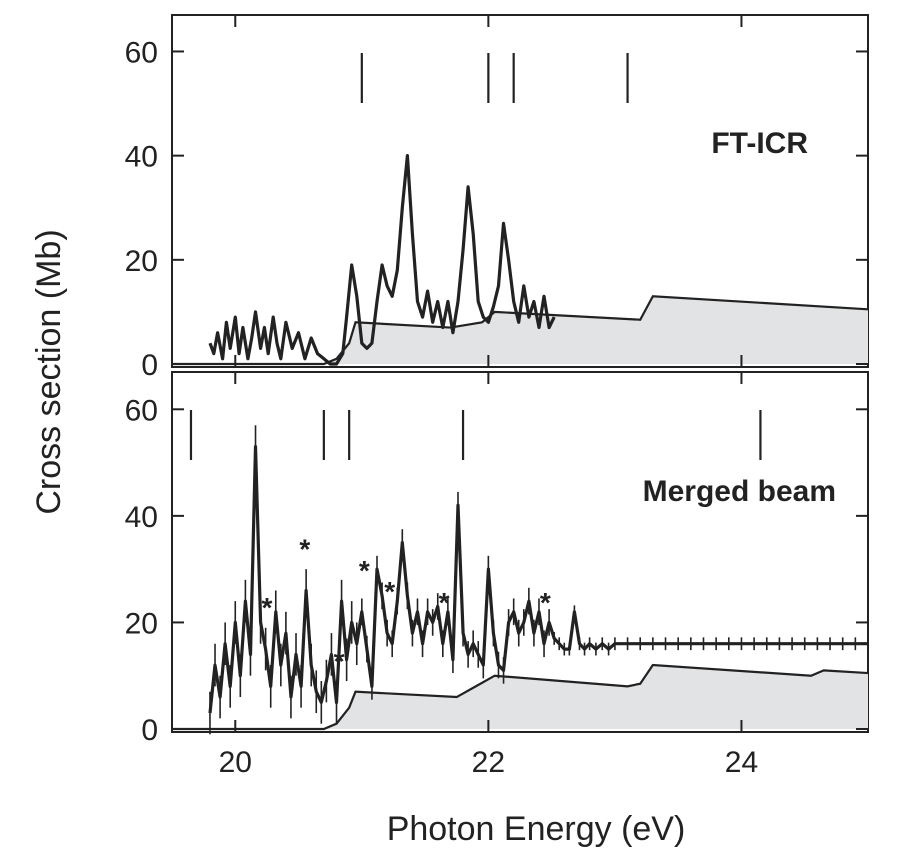 This screenshot has width=914, height=868. I want to click on top-panel-label: FT-ICR, so click(759, 143).